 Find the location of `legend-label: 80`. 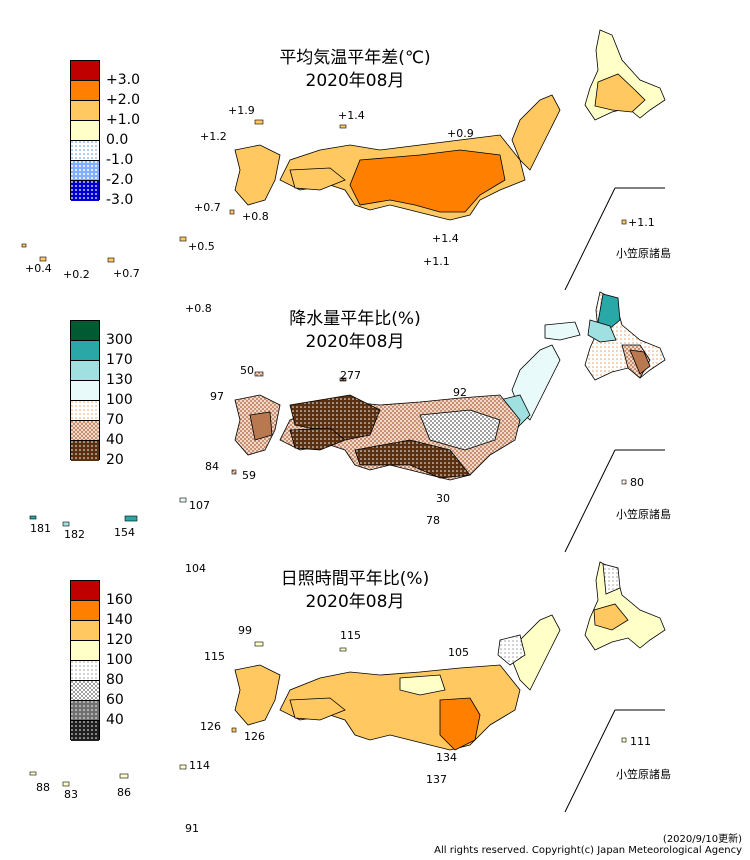

legend-label: 80 is located at coordinates (115, 680).